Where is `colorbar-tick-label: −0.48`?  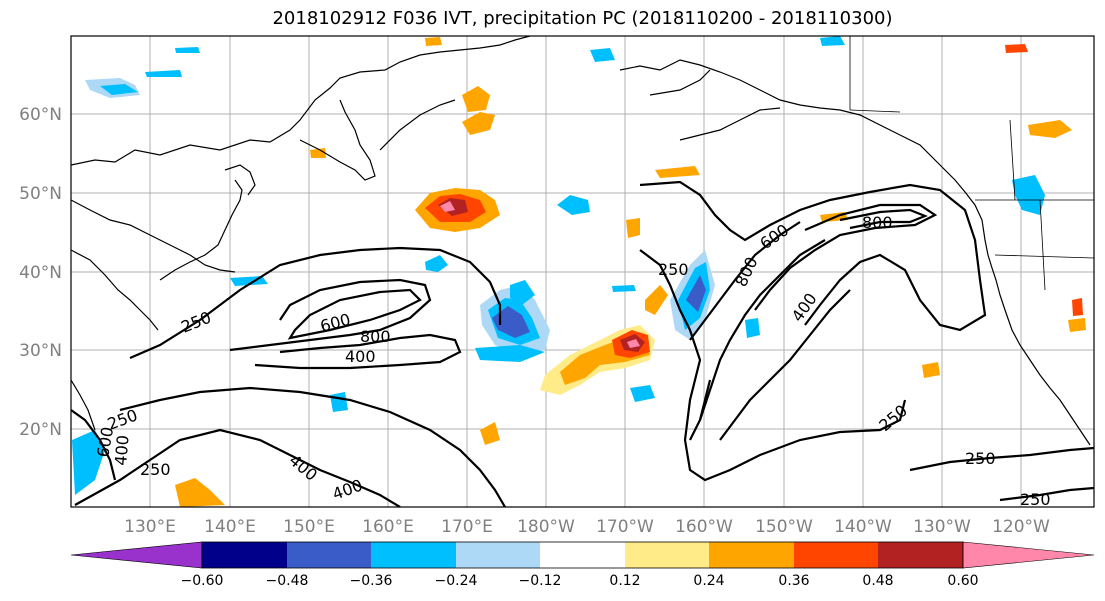 colorbar-tick-label: −0.48 is located at coordinates (287, 581).